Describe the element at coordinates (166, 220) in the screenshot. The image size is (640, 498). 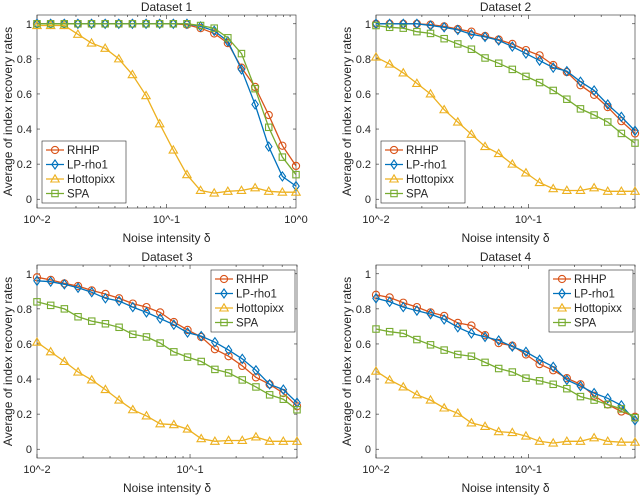
I see `x-tick-label: 10^-1` at that location.